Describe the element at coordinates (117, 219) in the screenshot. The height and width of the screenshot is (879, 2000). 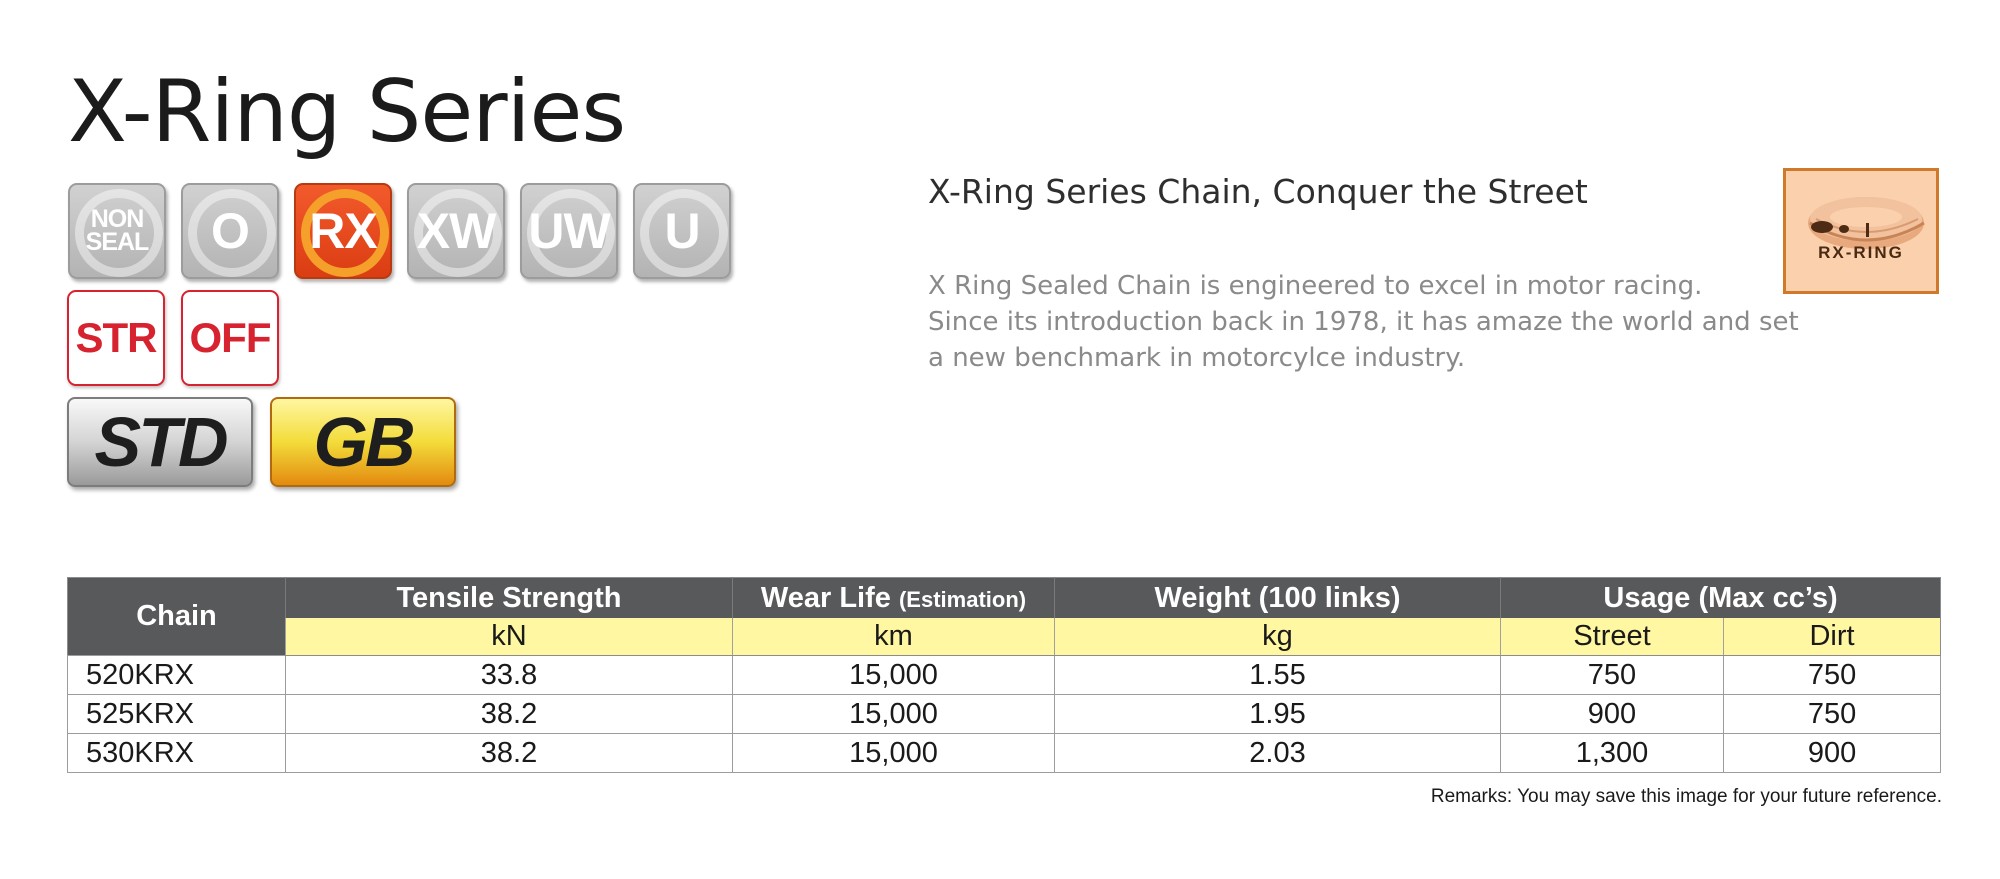
I see `non-seal-label-line1: NON` at that location.